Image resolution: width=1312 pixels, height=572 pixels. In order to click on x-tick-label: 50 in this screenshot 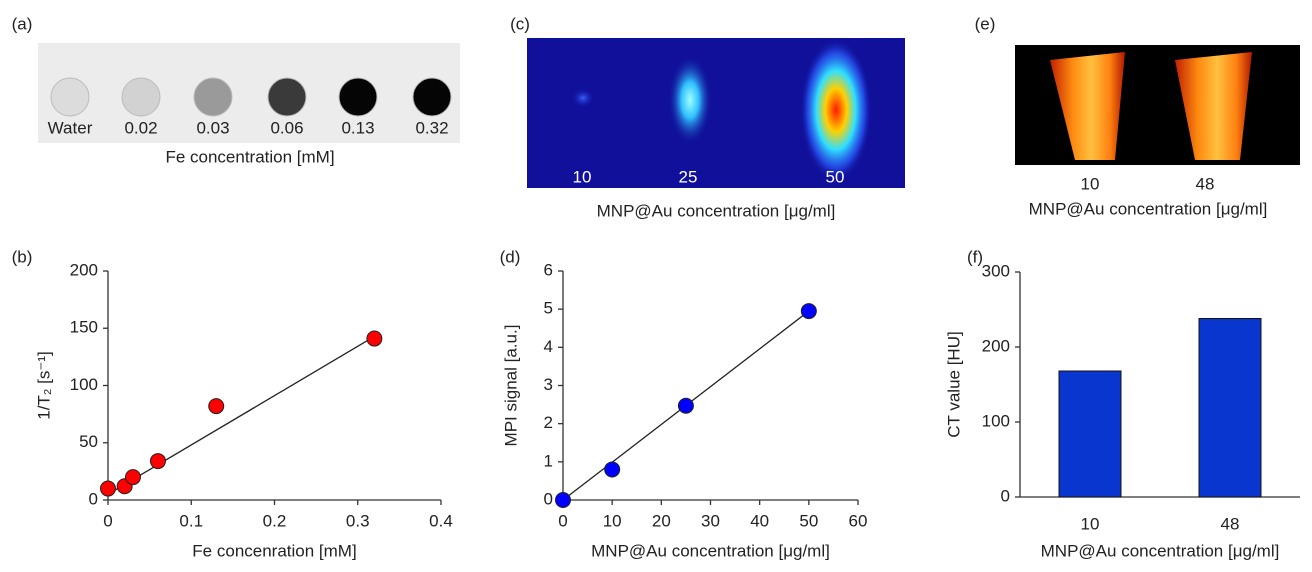, I will do `click(808, 520)`.